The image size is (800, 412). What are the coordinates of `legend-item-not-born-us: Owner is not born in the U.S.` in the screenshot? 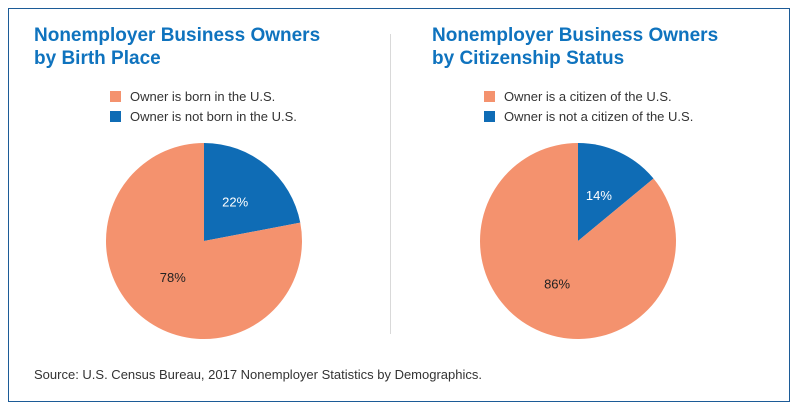 It's located at (203, 116).